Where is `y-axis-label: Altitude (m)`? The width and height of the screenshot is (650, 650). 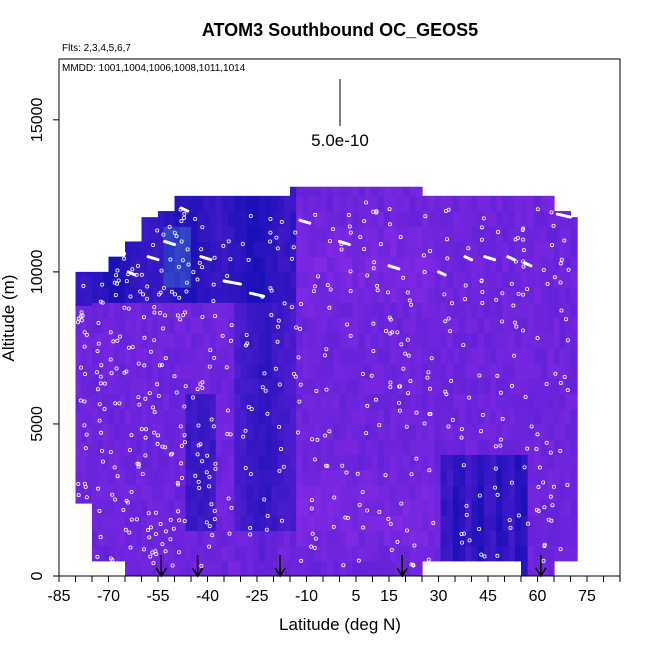
y-axis-label: Altitude (m) is located at coordinates (9, 318).